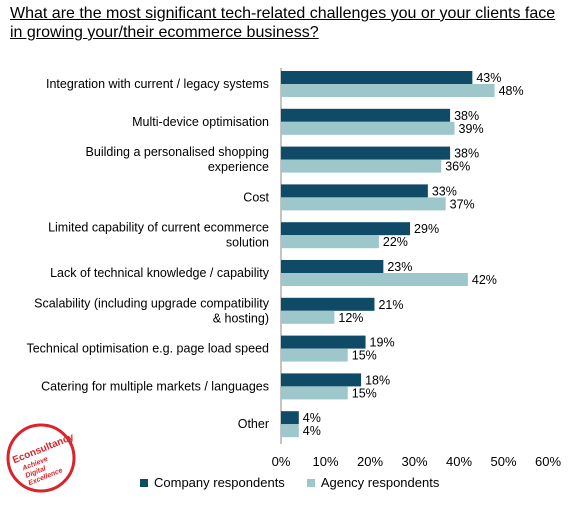 This screenshot has height=517, width=581. Describe the element at coordinates (462, 204) in the screenshot. I see `value-label-agency: 37%` at that location.